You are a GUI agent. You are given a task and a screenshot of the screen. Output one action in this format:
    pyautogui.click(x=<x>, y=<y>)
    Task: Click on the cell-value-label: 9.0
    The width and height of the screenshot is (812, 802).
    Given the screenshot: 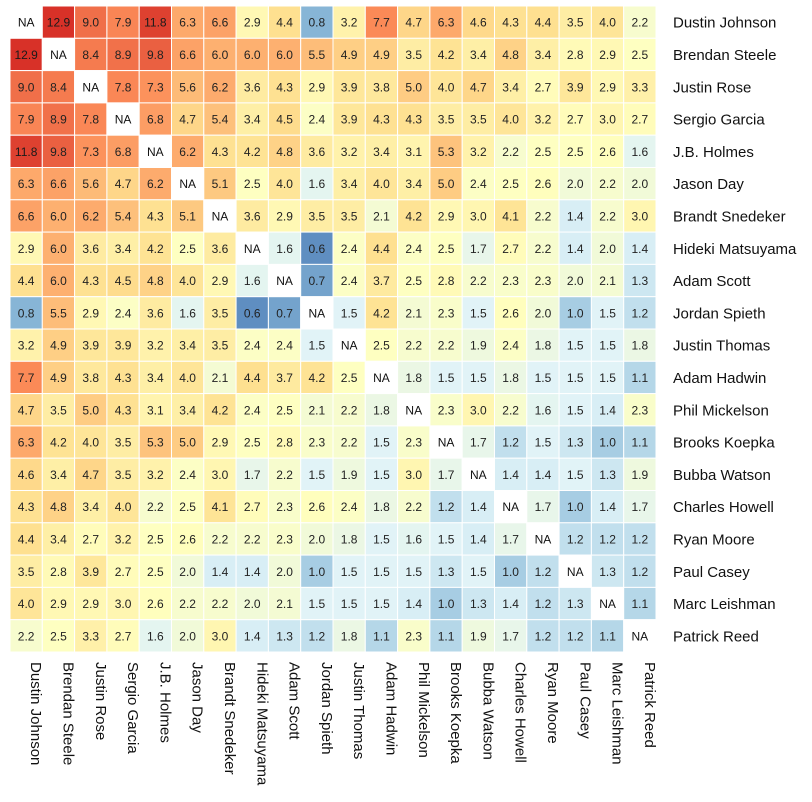 What is the action you would take?
    pyautogui.click(x=90, y=23)
    